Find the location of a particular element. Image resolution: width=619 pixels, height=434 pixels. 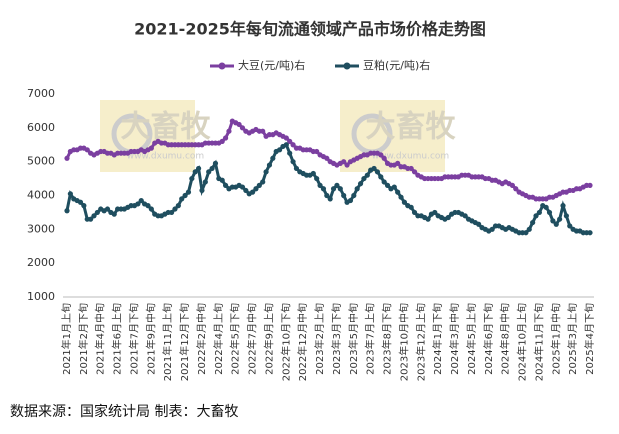

x-tick-label: 2022年7月中旬 is located at coordinates (252, 339).